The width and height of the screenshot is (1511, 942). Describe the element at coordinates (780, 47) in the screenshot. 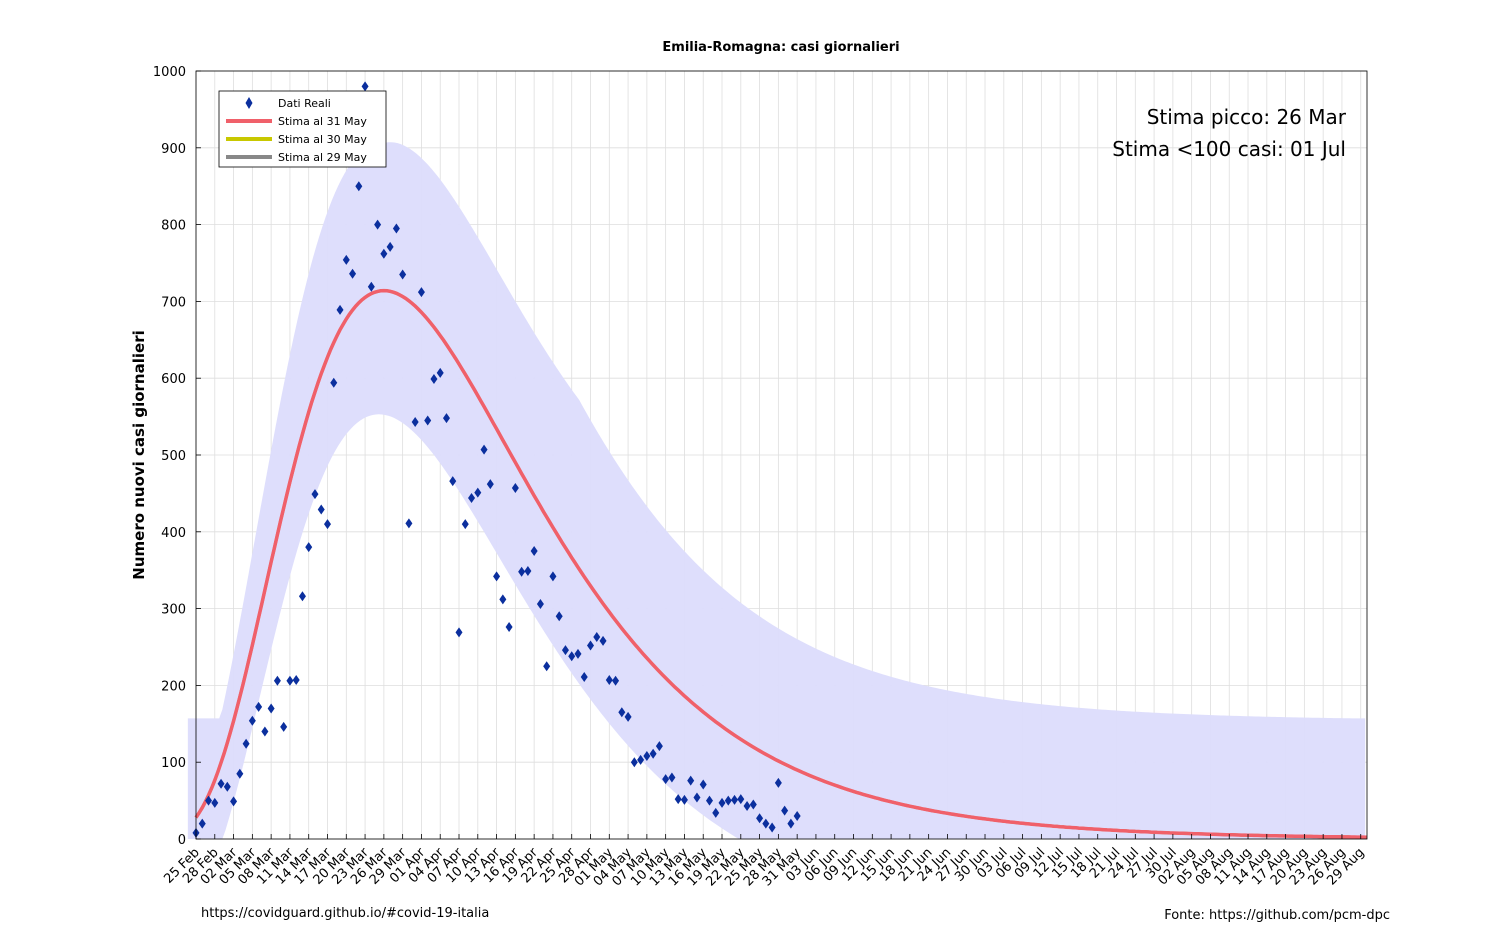

I see `chart-title: Emilia-Romagna: casi giornalieri` at that location.